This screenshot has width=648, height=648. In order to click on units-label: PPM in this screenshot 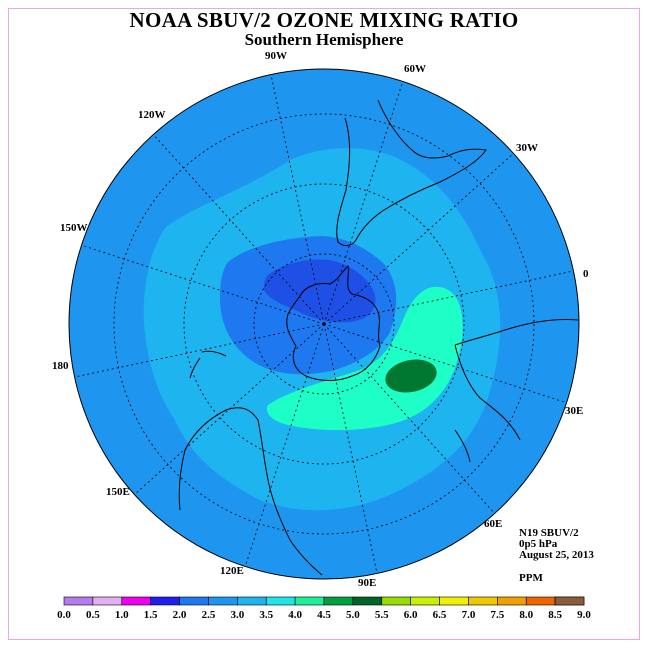, I will do `click(531, 578)`.